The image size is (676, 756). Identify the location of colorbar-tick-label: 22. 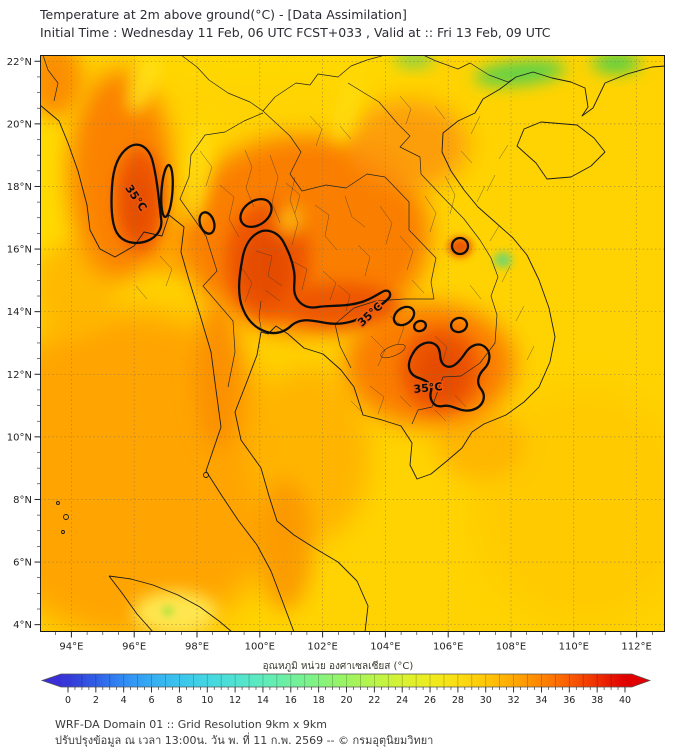
(374, 700).